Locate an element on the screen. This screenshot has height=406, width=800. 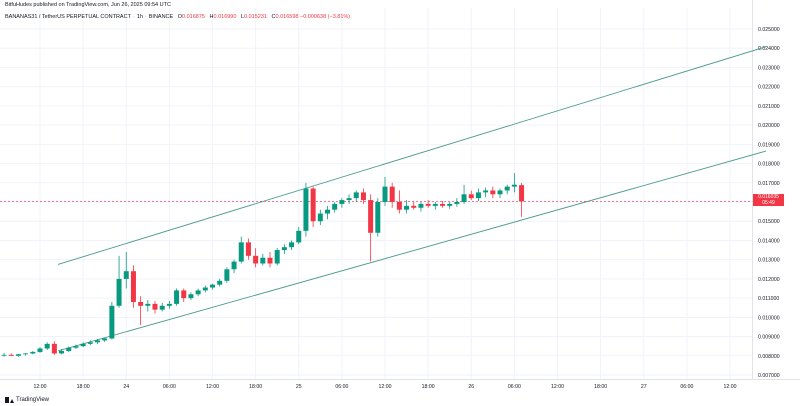
time-tick-label: 06:00 is located at coordinates (341, 387).